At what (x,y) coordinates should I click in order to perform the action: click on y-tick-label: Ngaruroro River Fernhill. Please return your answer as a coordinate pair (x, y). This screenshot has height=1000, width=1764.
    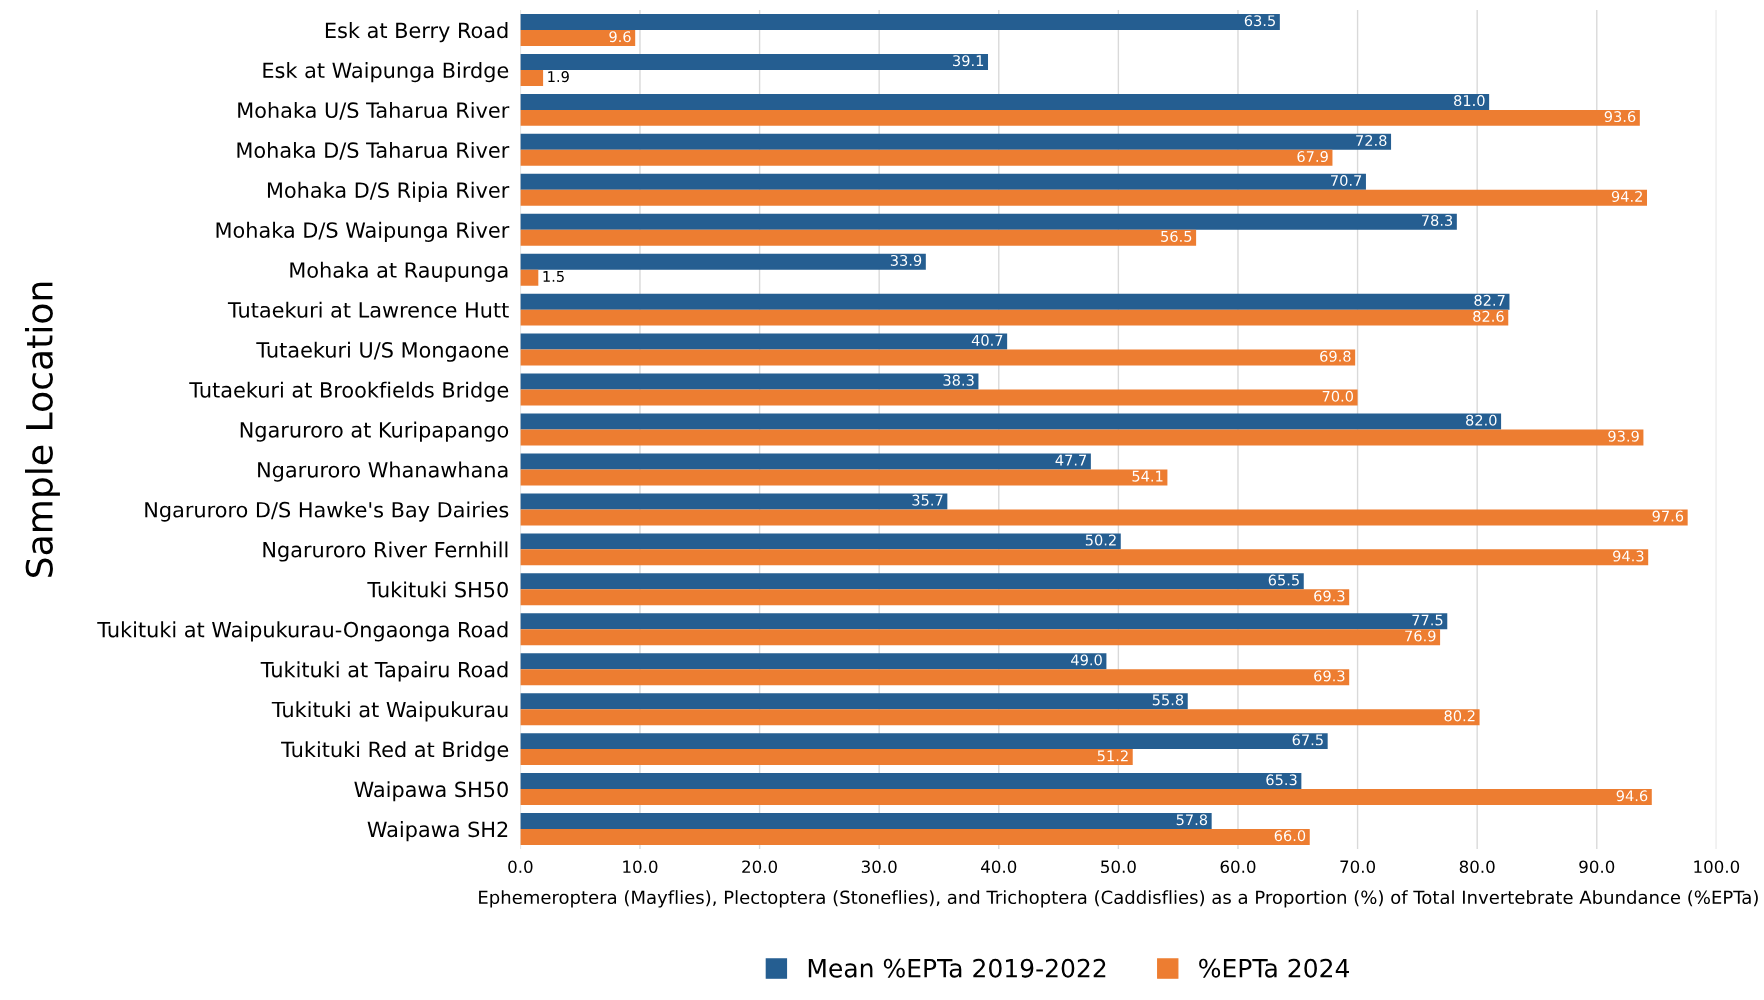
    Looking at the image, I should click on (385, 551).